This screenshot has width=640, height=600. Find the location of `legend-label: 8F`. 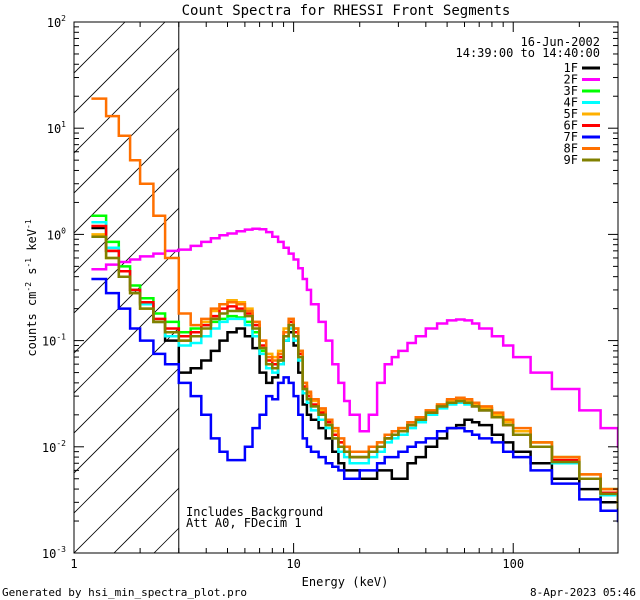

legend-label: 8F is located at coordinates (571, 149).